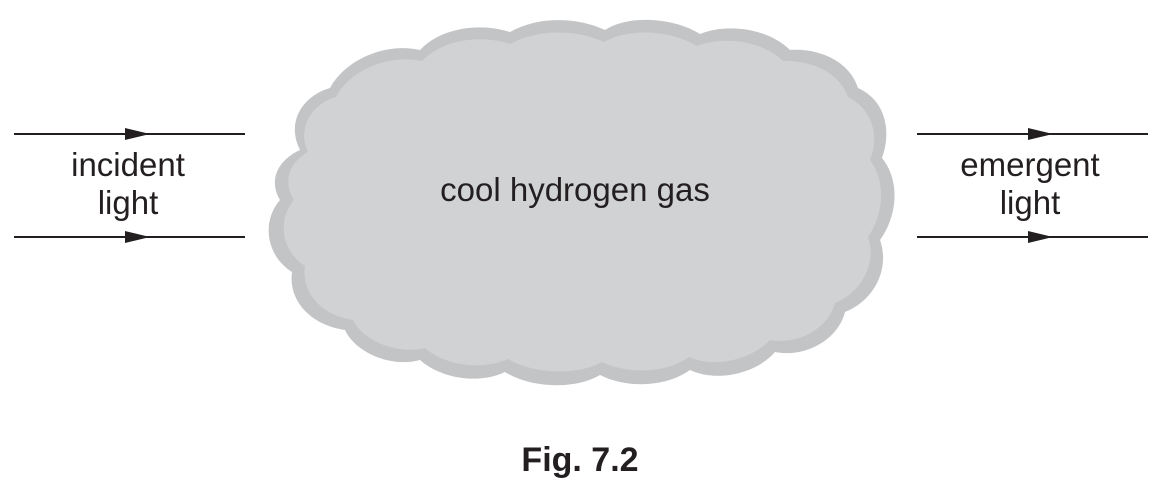 The height and width of the screenshot is (490, 1158). What do you see at coordinates (137, 134) in the screenshot?
I see `incident-arrowhead-top` at bounding box center [137, 134].